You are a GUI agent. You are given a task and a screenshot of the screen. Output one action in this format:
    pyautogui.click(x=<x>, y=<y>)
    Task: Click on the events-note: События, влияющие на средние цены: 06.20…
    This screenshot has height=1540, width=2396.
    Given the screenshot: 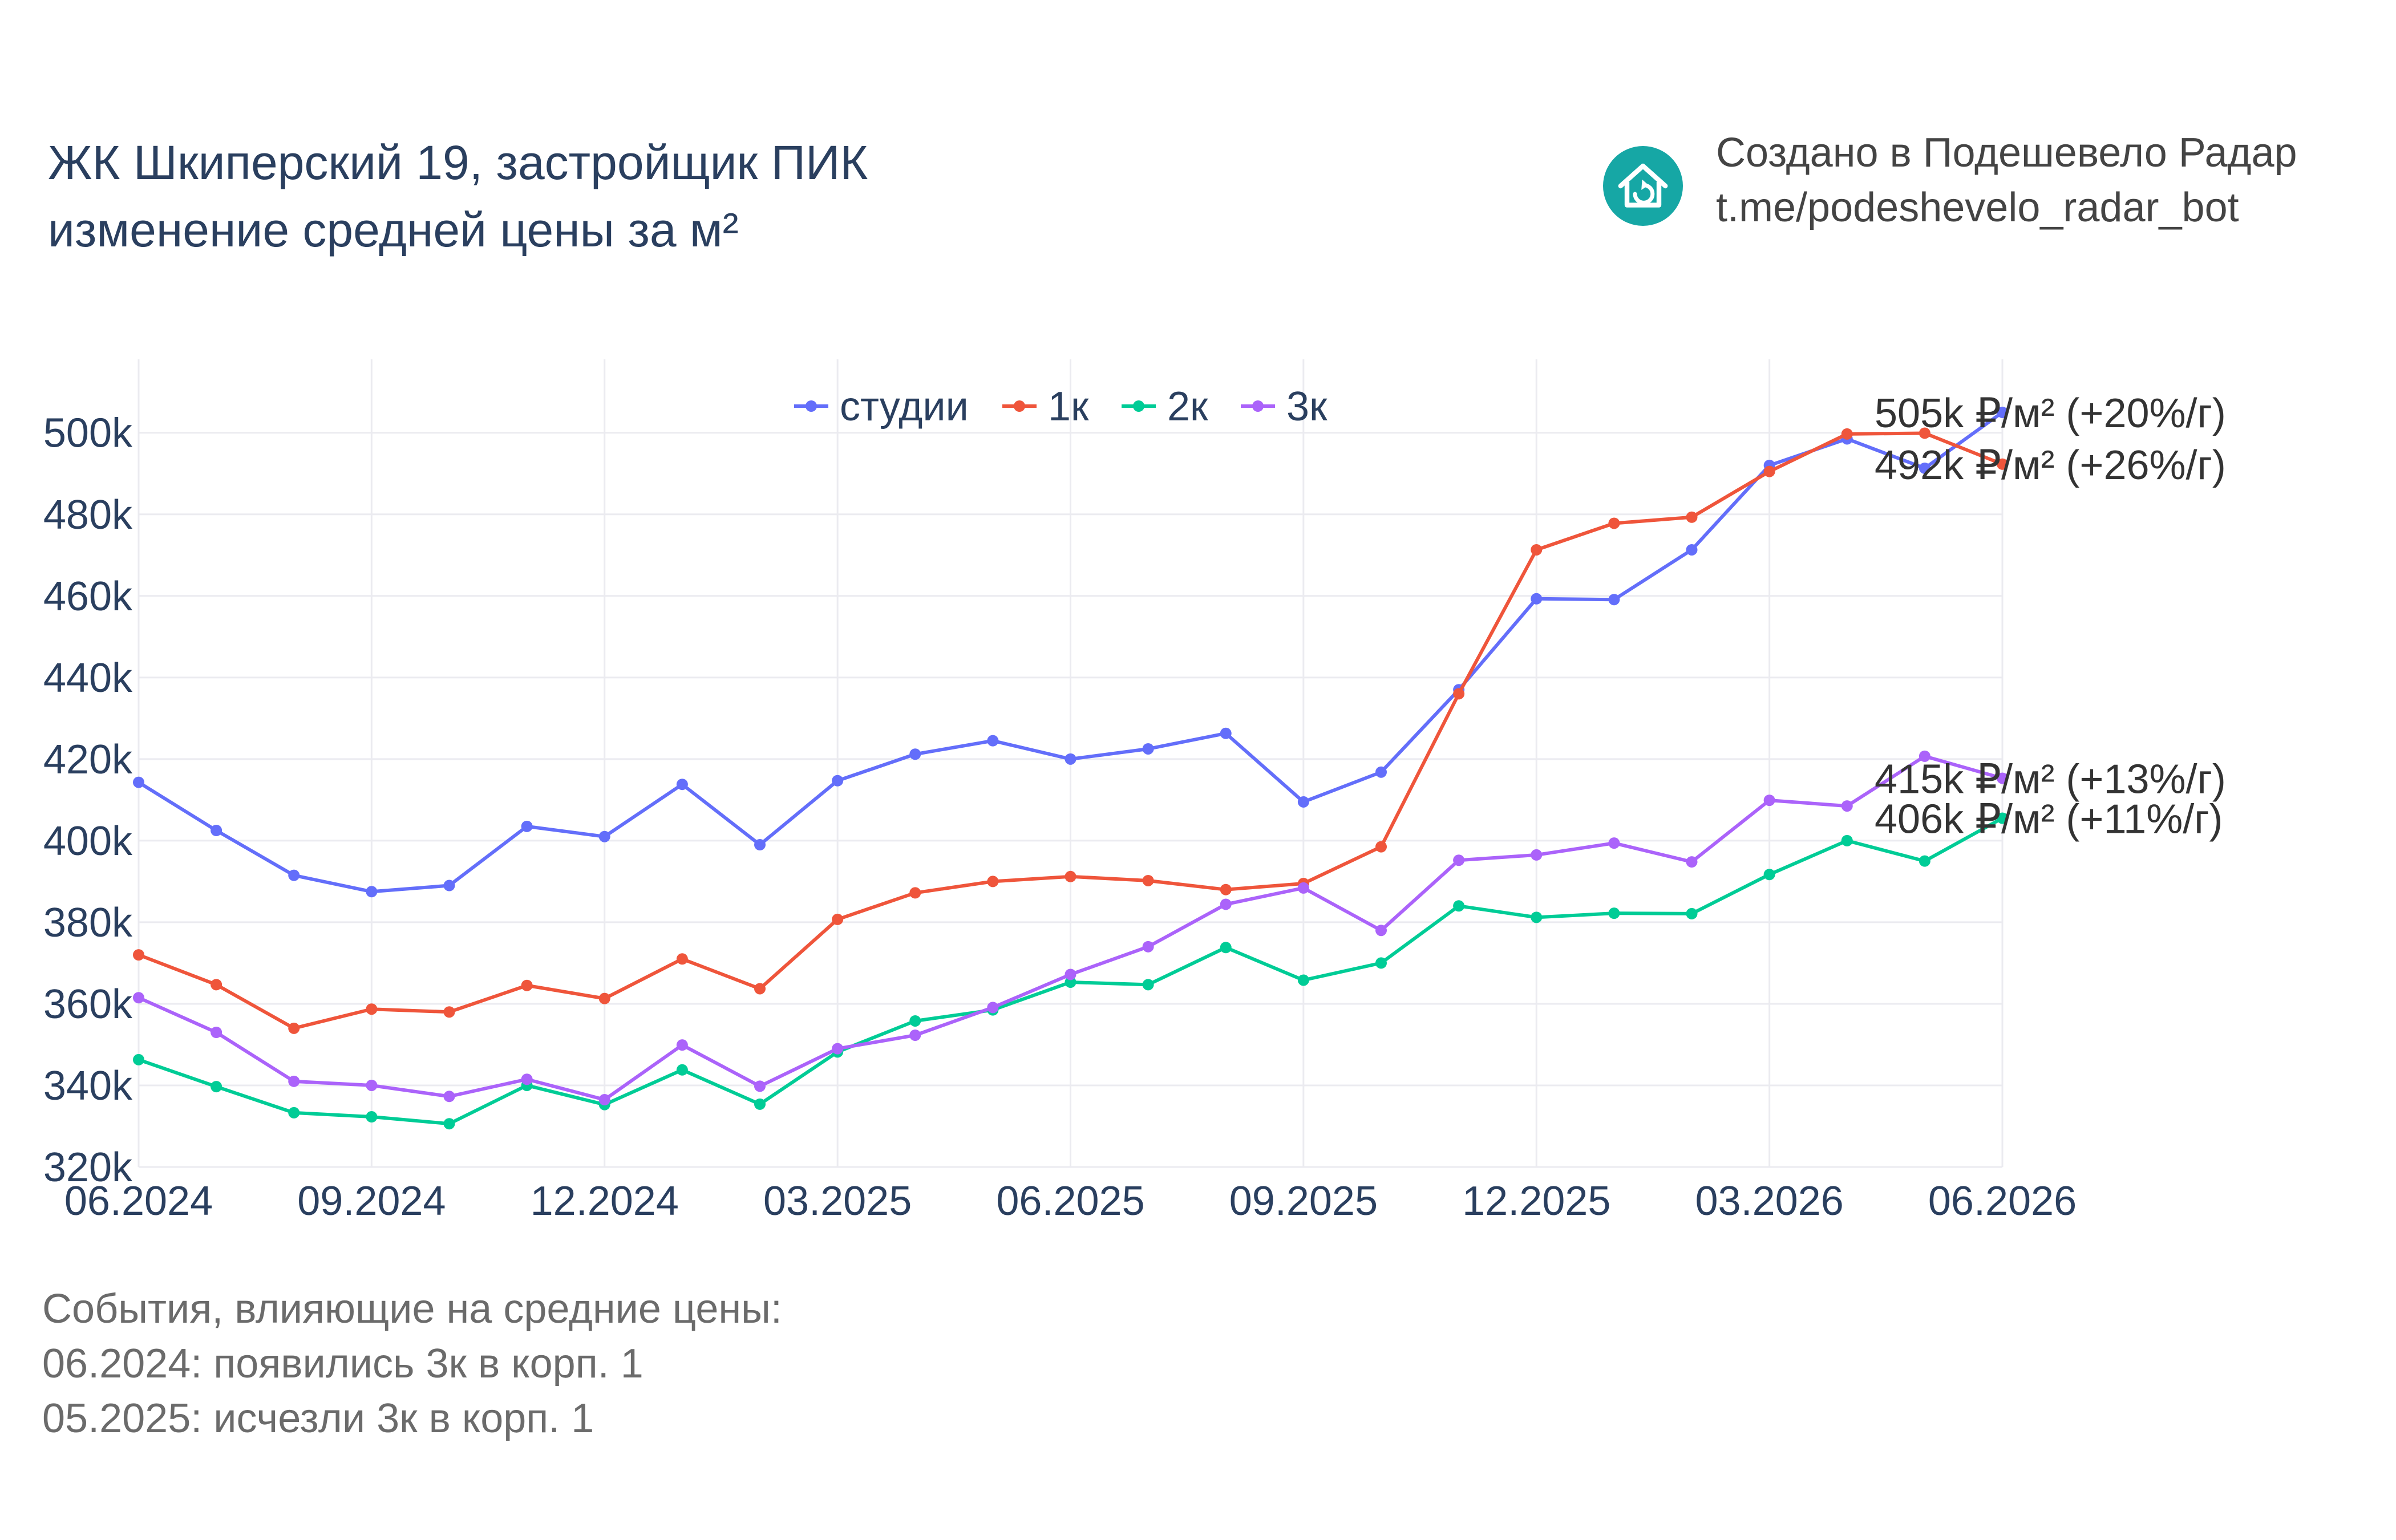 What is the action you would take?
    pyautogui.click(x=412, y=1364)
    